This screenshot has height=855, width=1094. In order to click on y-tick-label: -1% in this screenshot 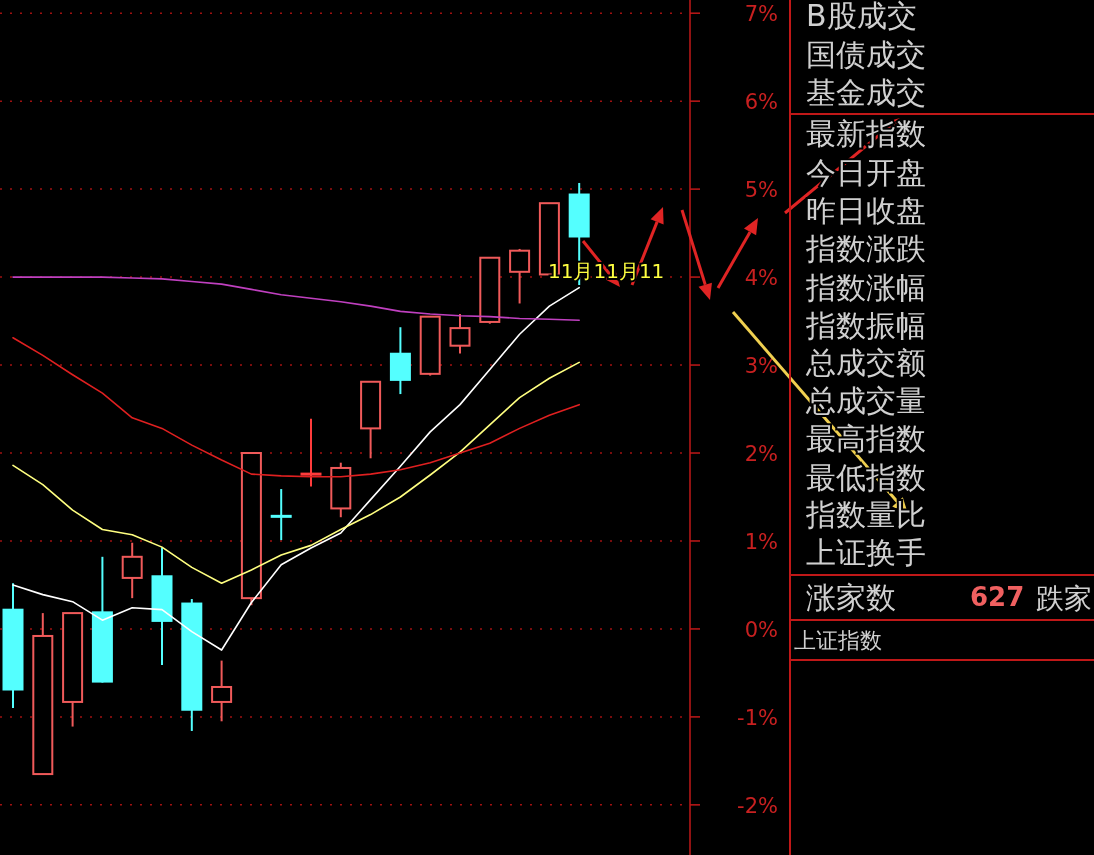, I will do `click(757, 717)`.